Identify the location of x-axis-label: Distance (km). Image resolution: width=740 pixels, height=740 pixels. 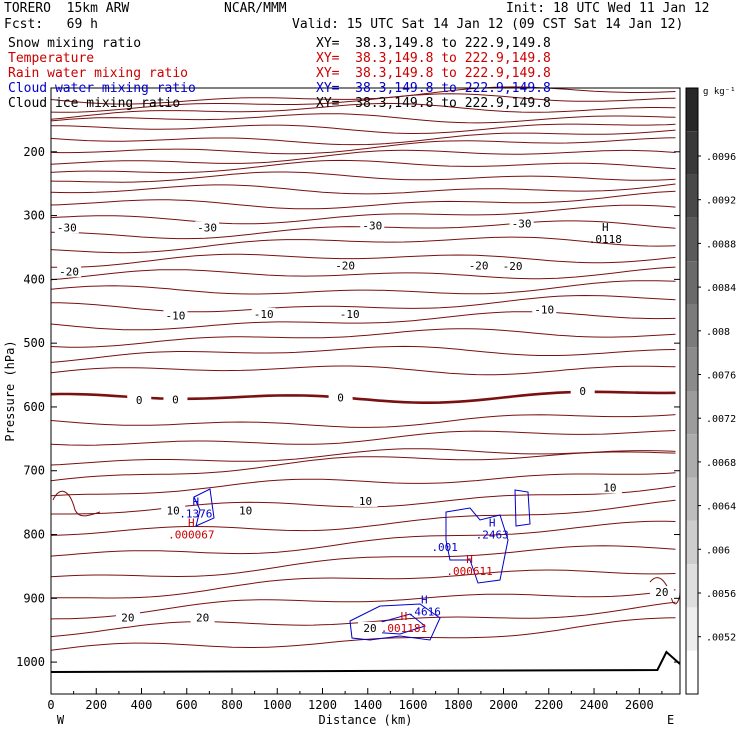
(366, 720).